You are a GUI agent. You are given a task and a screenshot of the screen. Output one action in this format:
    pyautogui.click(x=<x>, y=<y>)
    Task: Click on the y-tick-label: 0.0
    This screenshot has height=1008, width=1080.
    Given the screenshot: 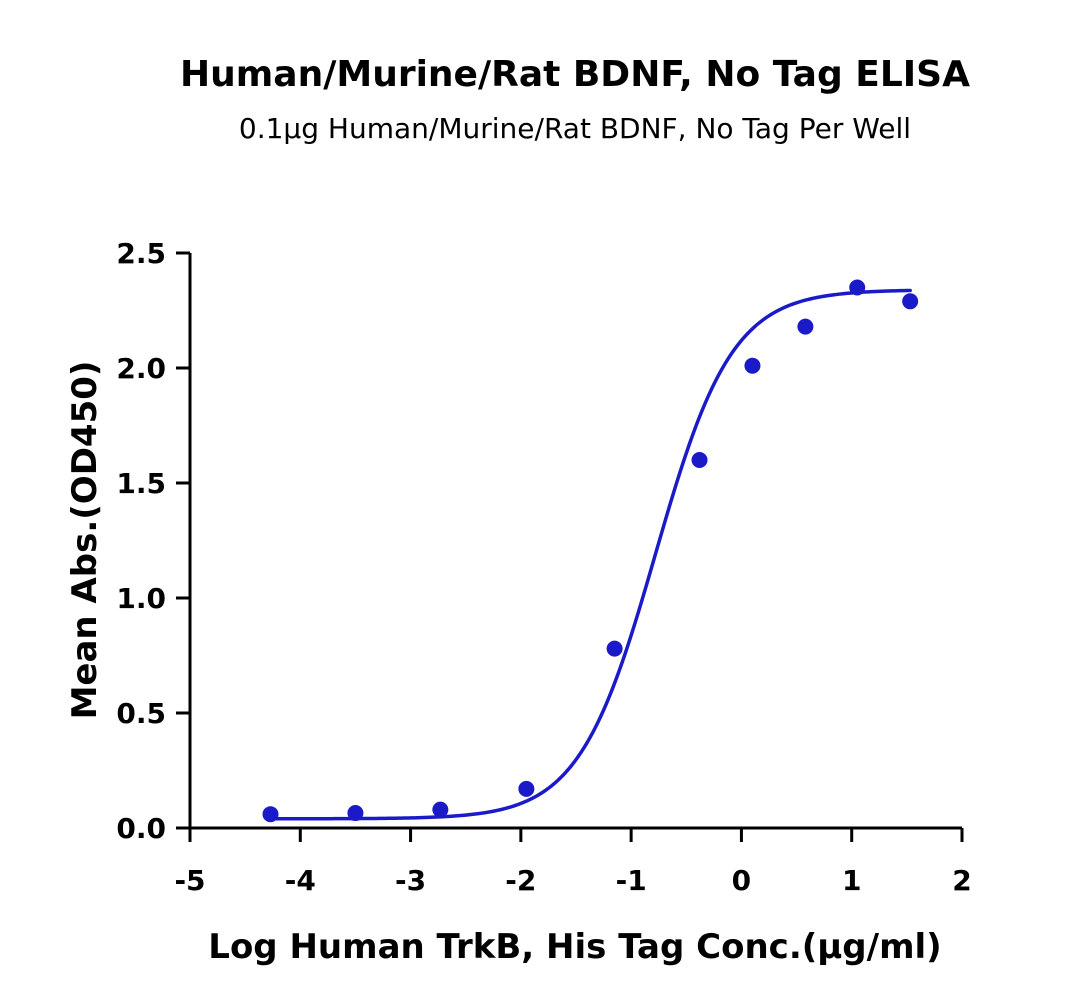 What is the action you would take?
    pyautogui.click(x=141, y=828)
    